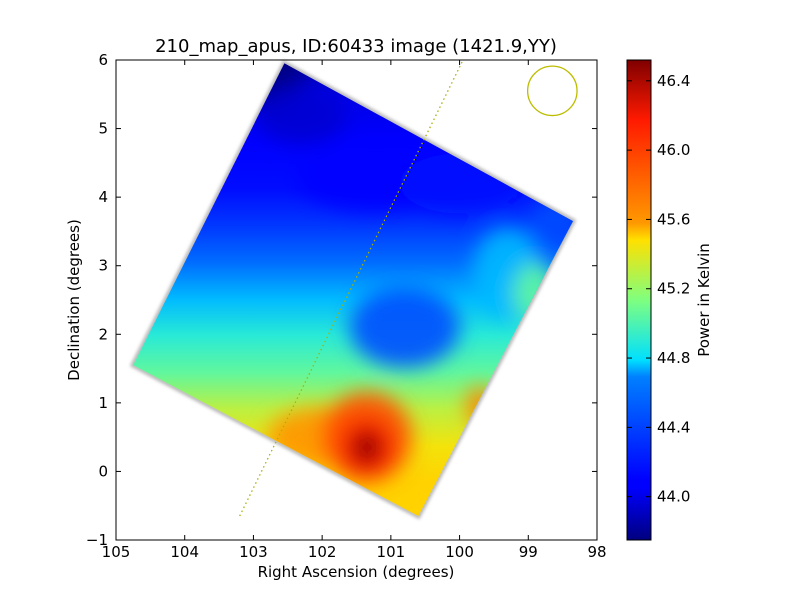 The image size is (800, 600). Describe the element at coordinates (391, 552) in the screenshot. I see `x-tick-label: 101` at that location.